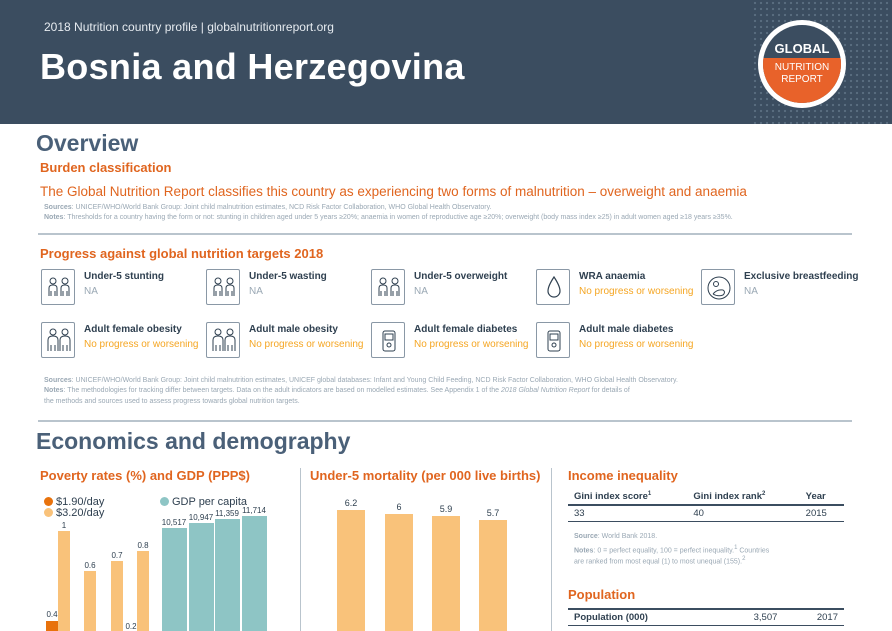  Describe the element at coordinates (743, 514) in the screenshot. I see `gini-rank-value: 40` at that location.